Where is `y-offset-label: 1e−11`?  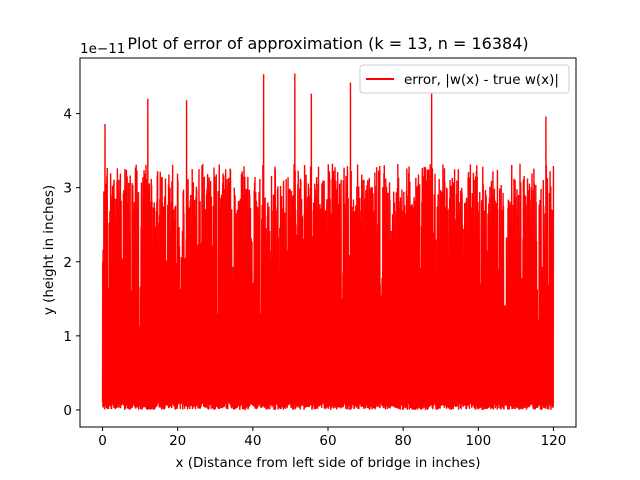 y-offset-label: 1e−11 is located at coordinates (102, 49).